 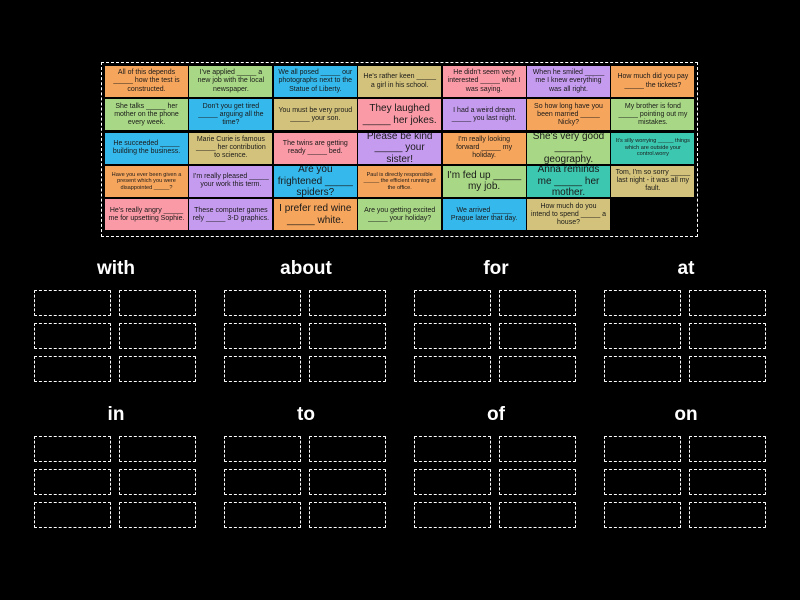 What do you see at coordinates (653, 81) in the screenshot?
I see `sentence-card: How much did you pay _____ the tickets?` at bounding box center [653, 81].